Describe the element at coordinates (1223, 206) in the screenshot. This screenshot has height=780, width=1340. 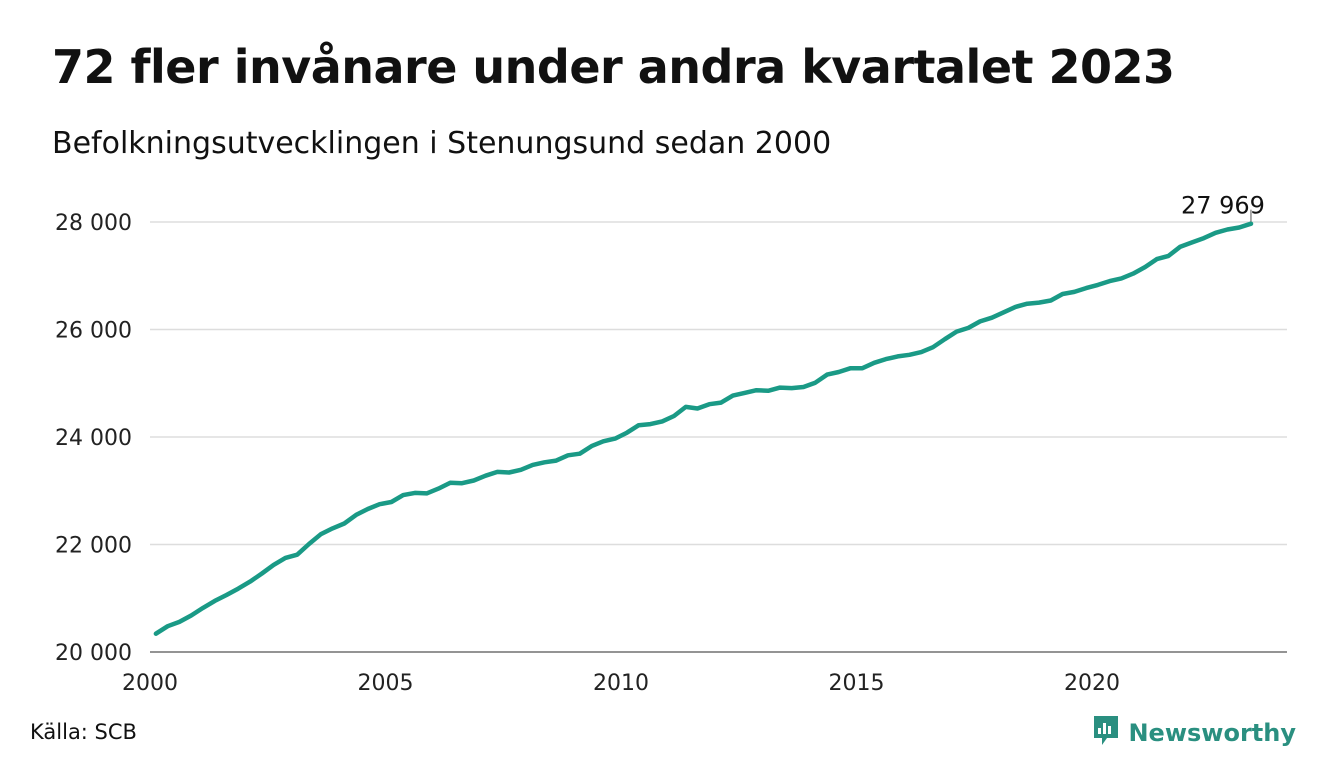
I see `last-value-label: 27 969` at that location.